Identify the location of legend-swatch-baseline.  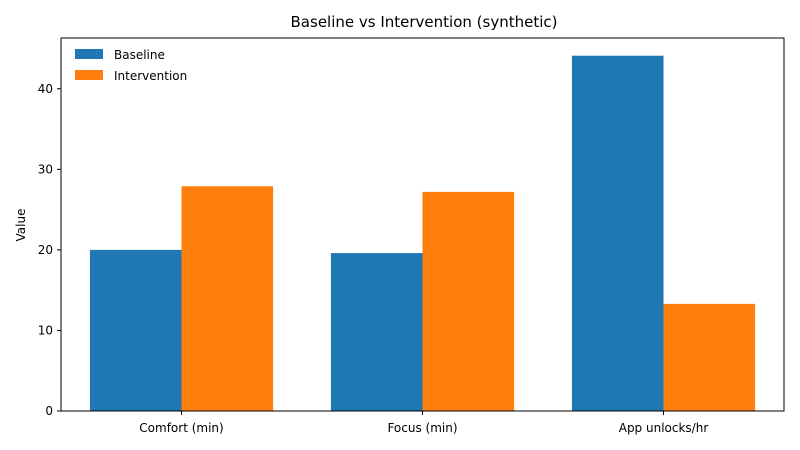
(89, 54).